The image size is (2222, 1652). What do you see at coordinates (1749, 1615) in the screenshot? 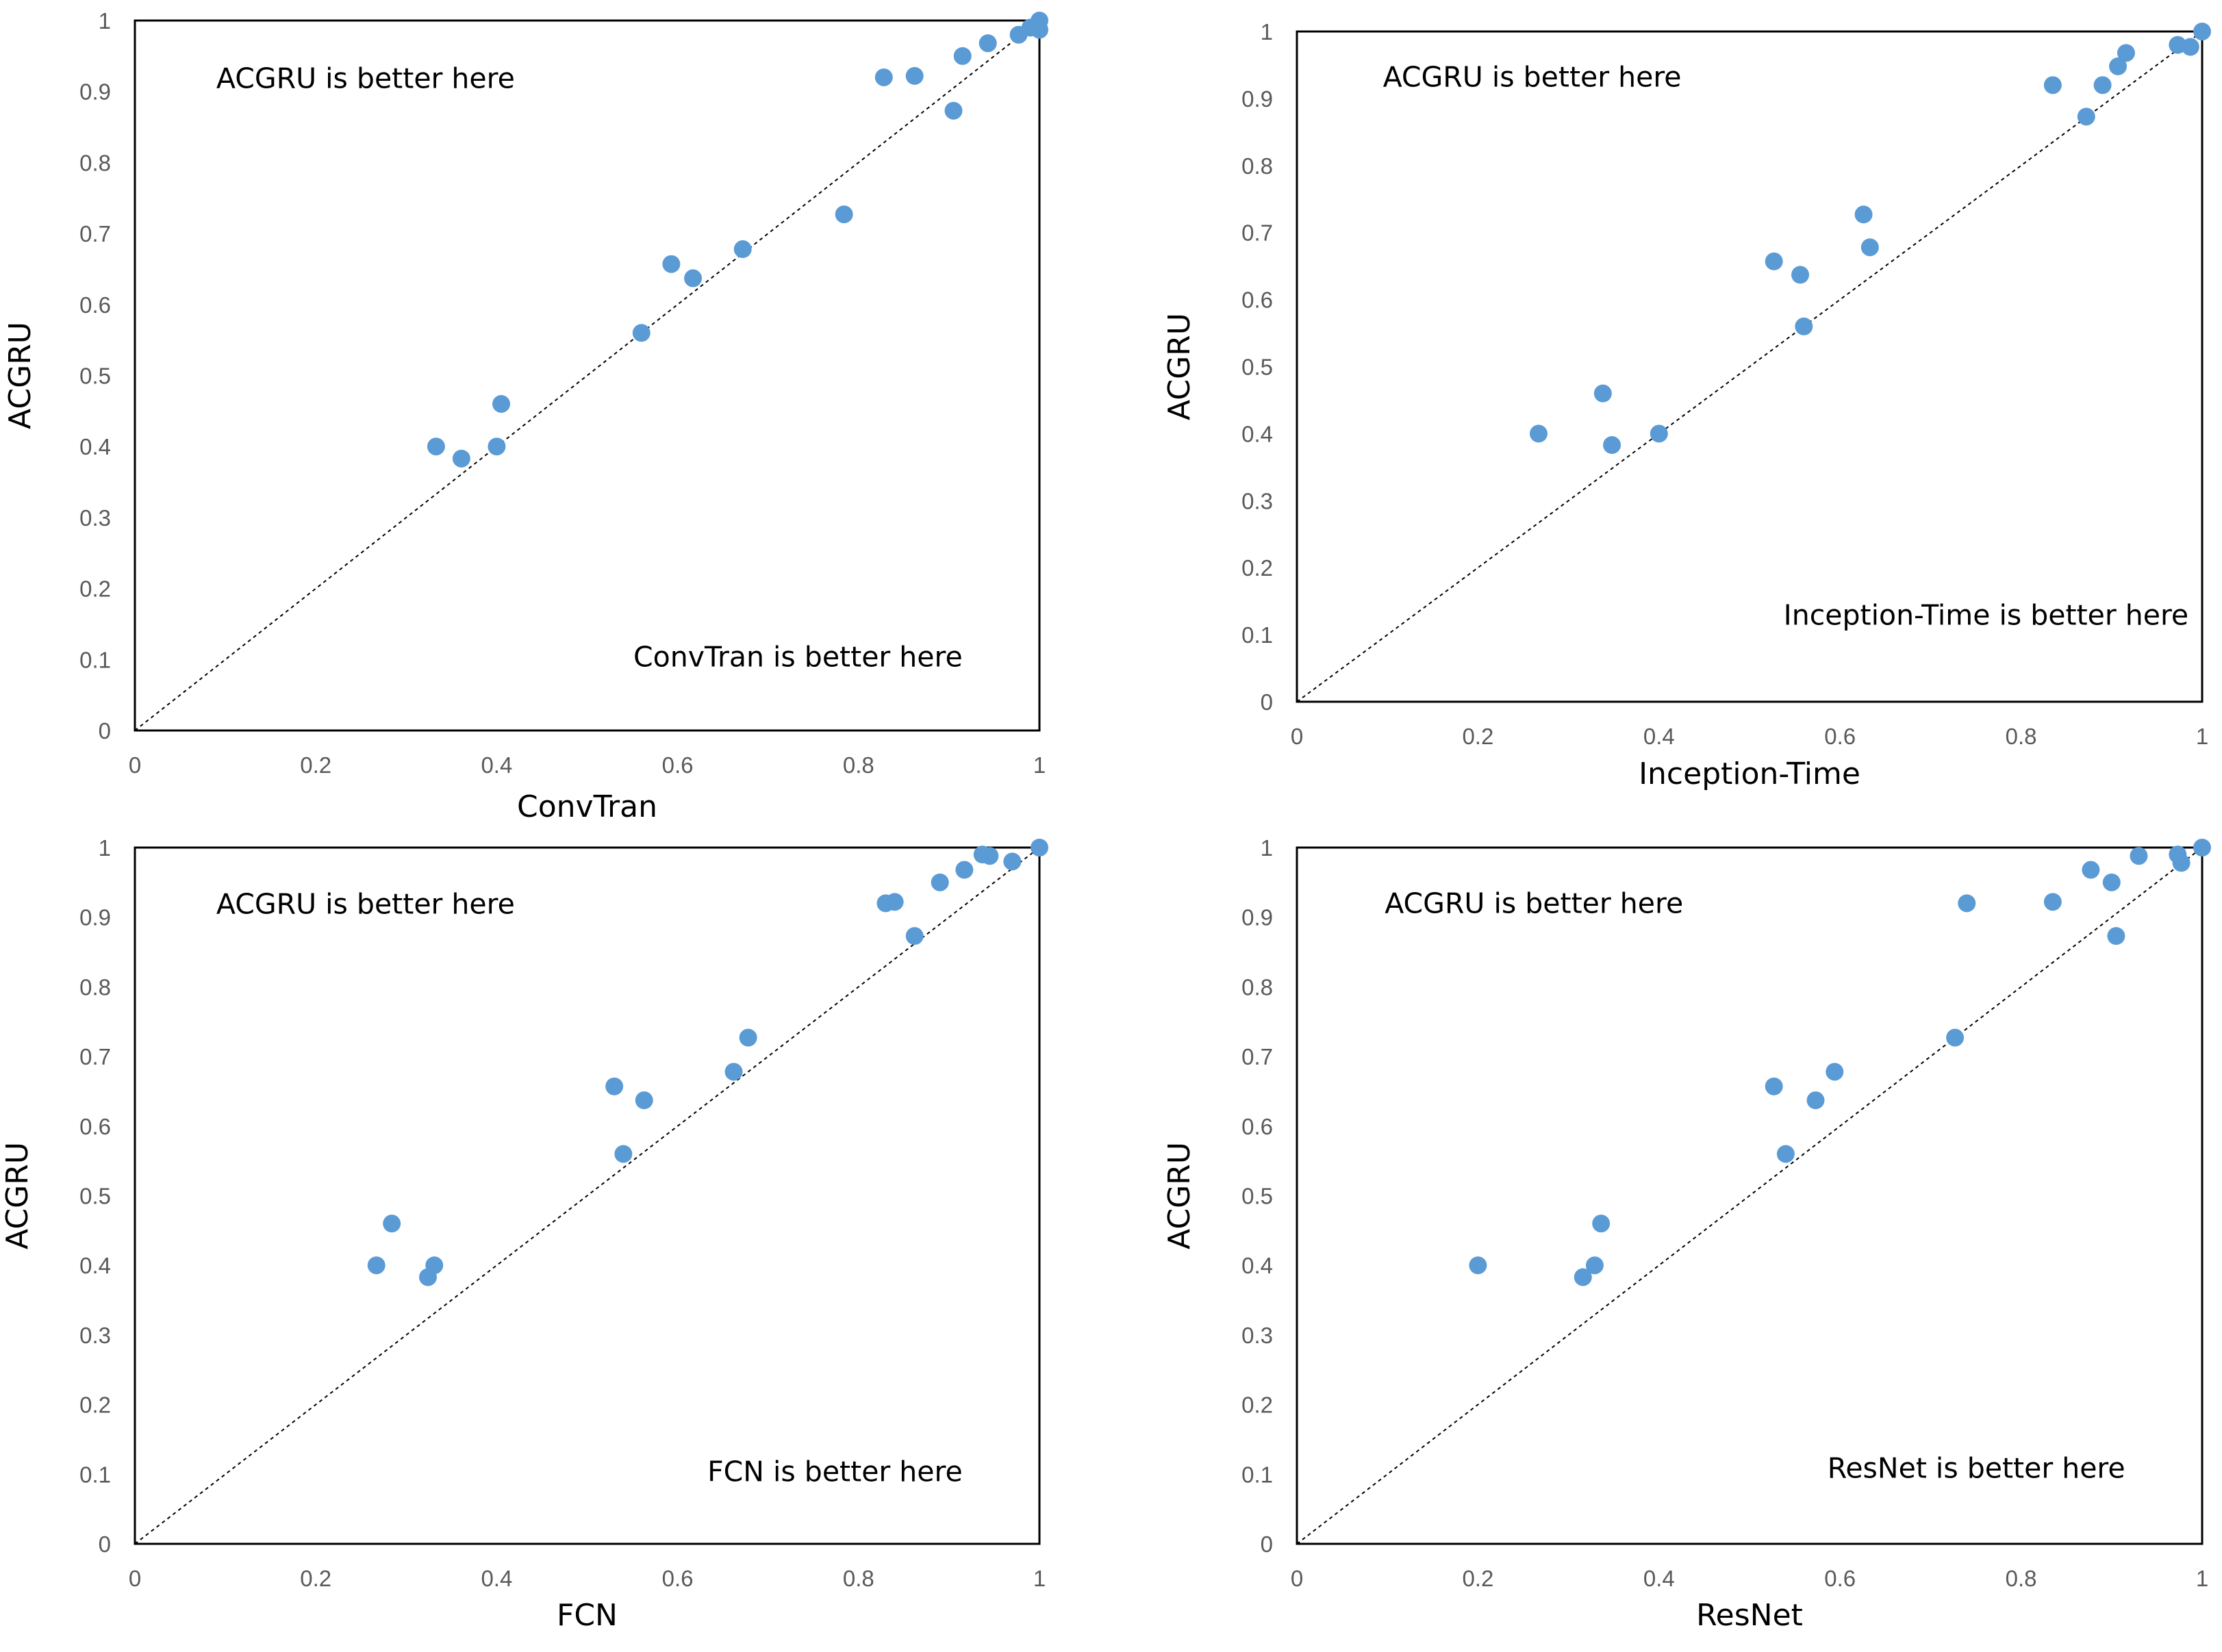
I see `x-axis-label: ResNet` at bounding box center [1749, 1615].